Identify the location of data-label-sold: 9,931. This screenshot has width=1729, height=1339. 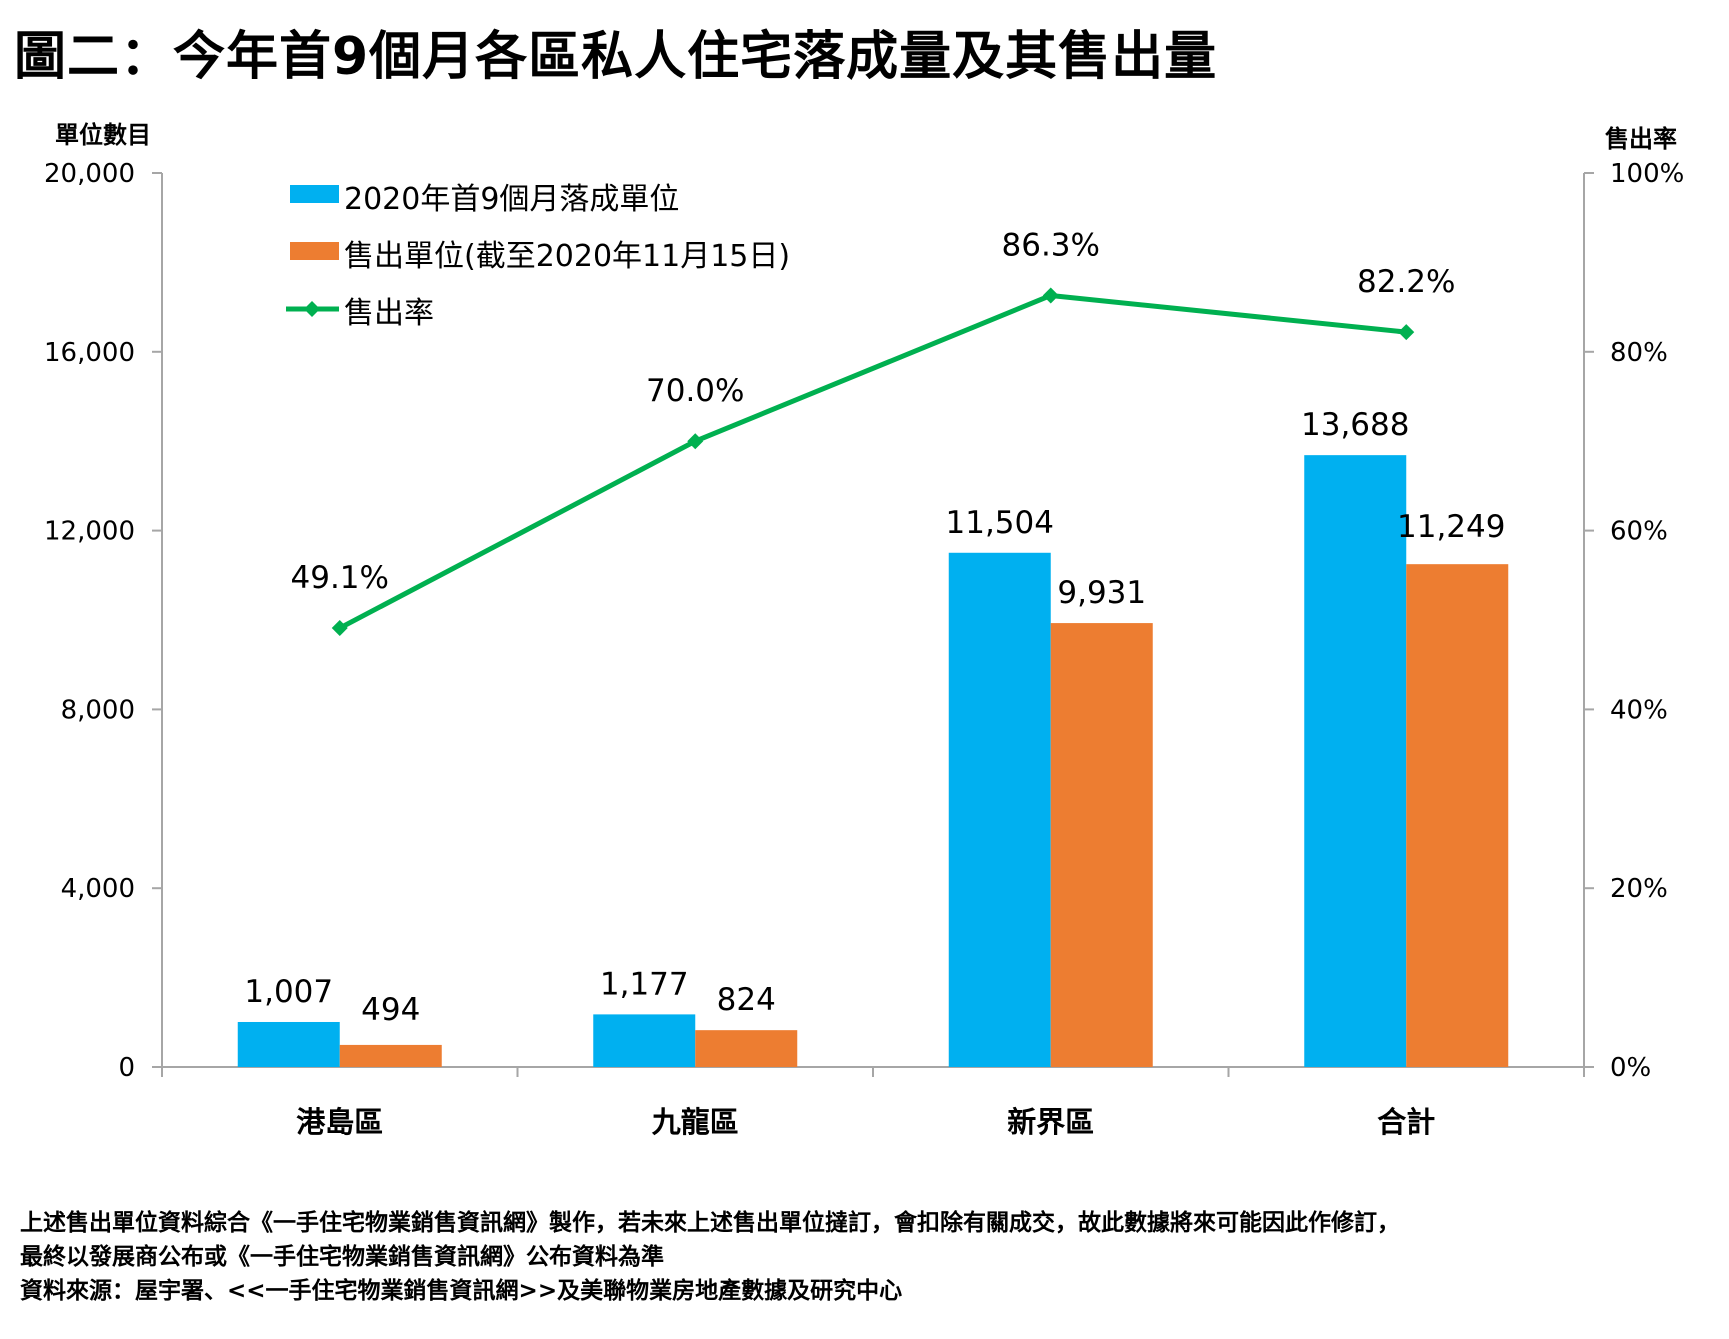
(1101, 593).